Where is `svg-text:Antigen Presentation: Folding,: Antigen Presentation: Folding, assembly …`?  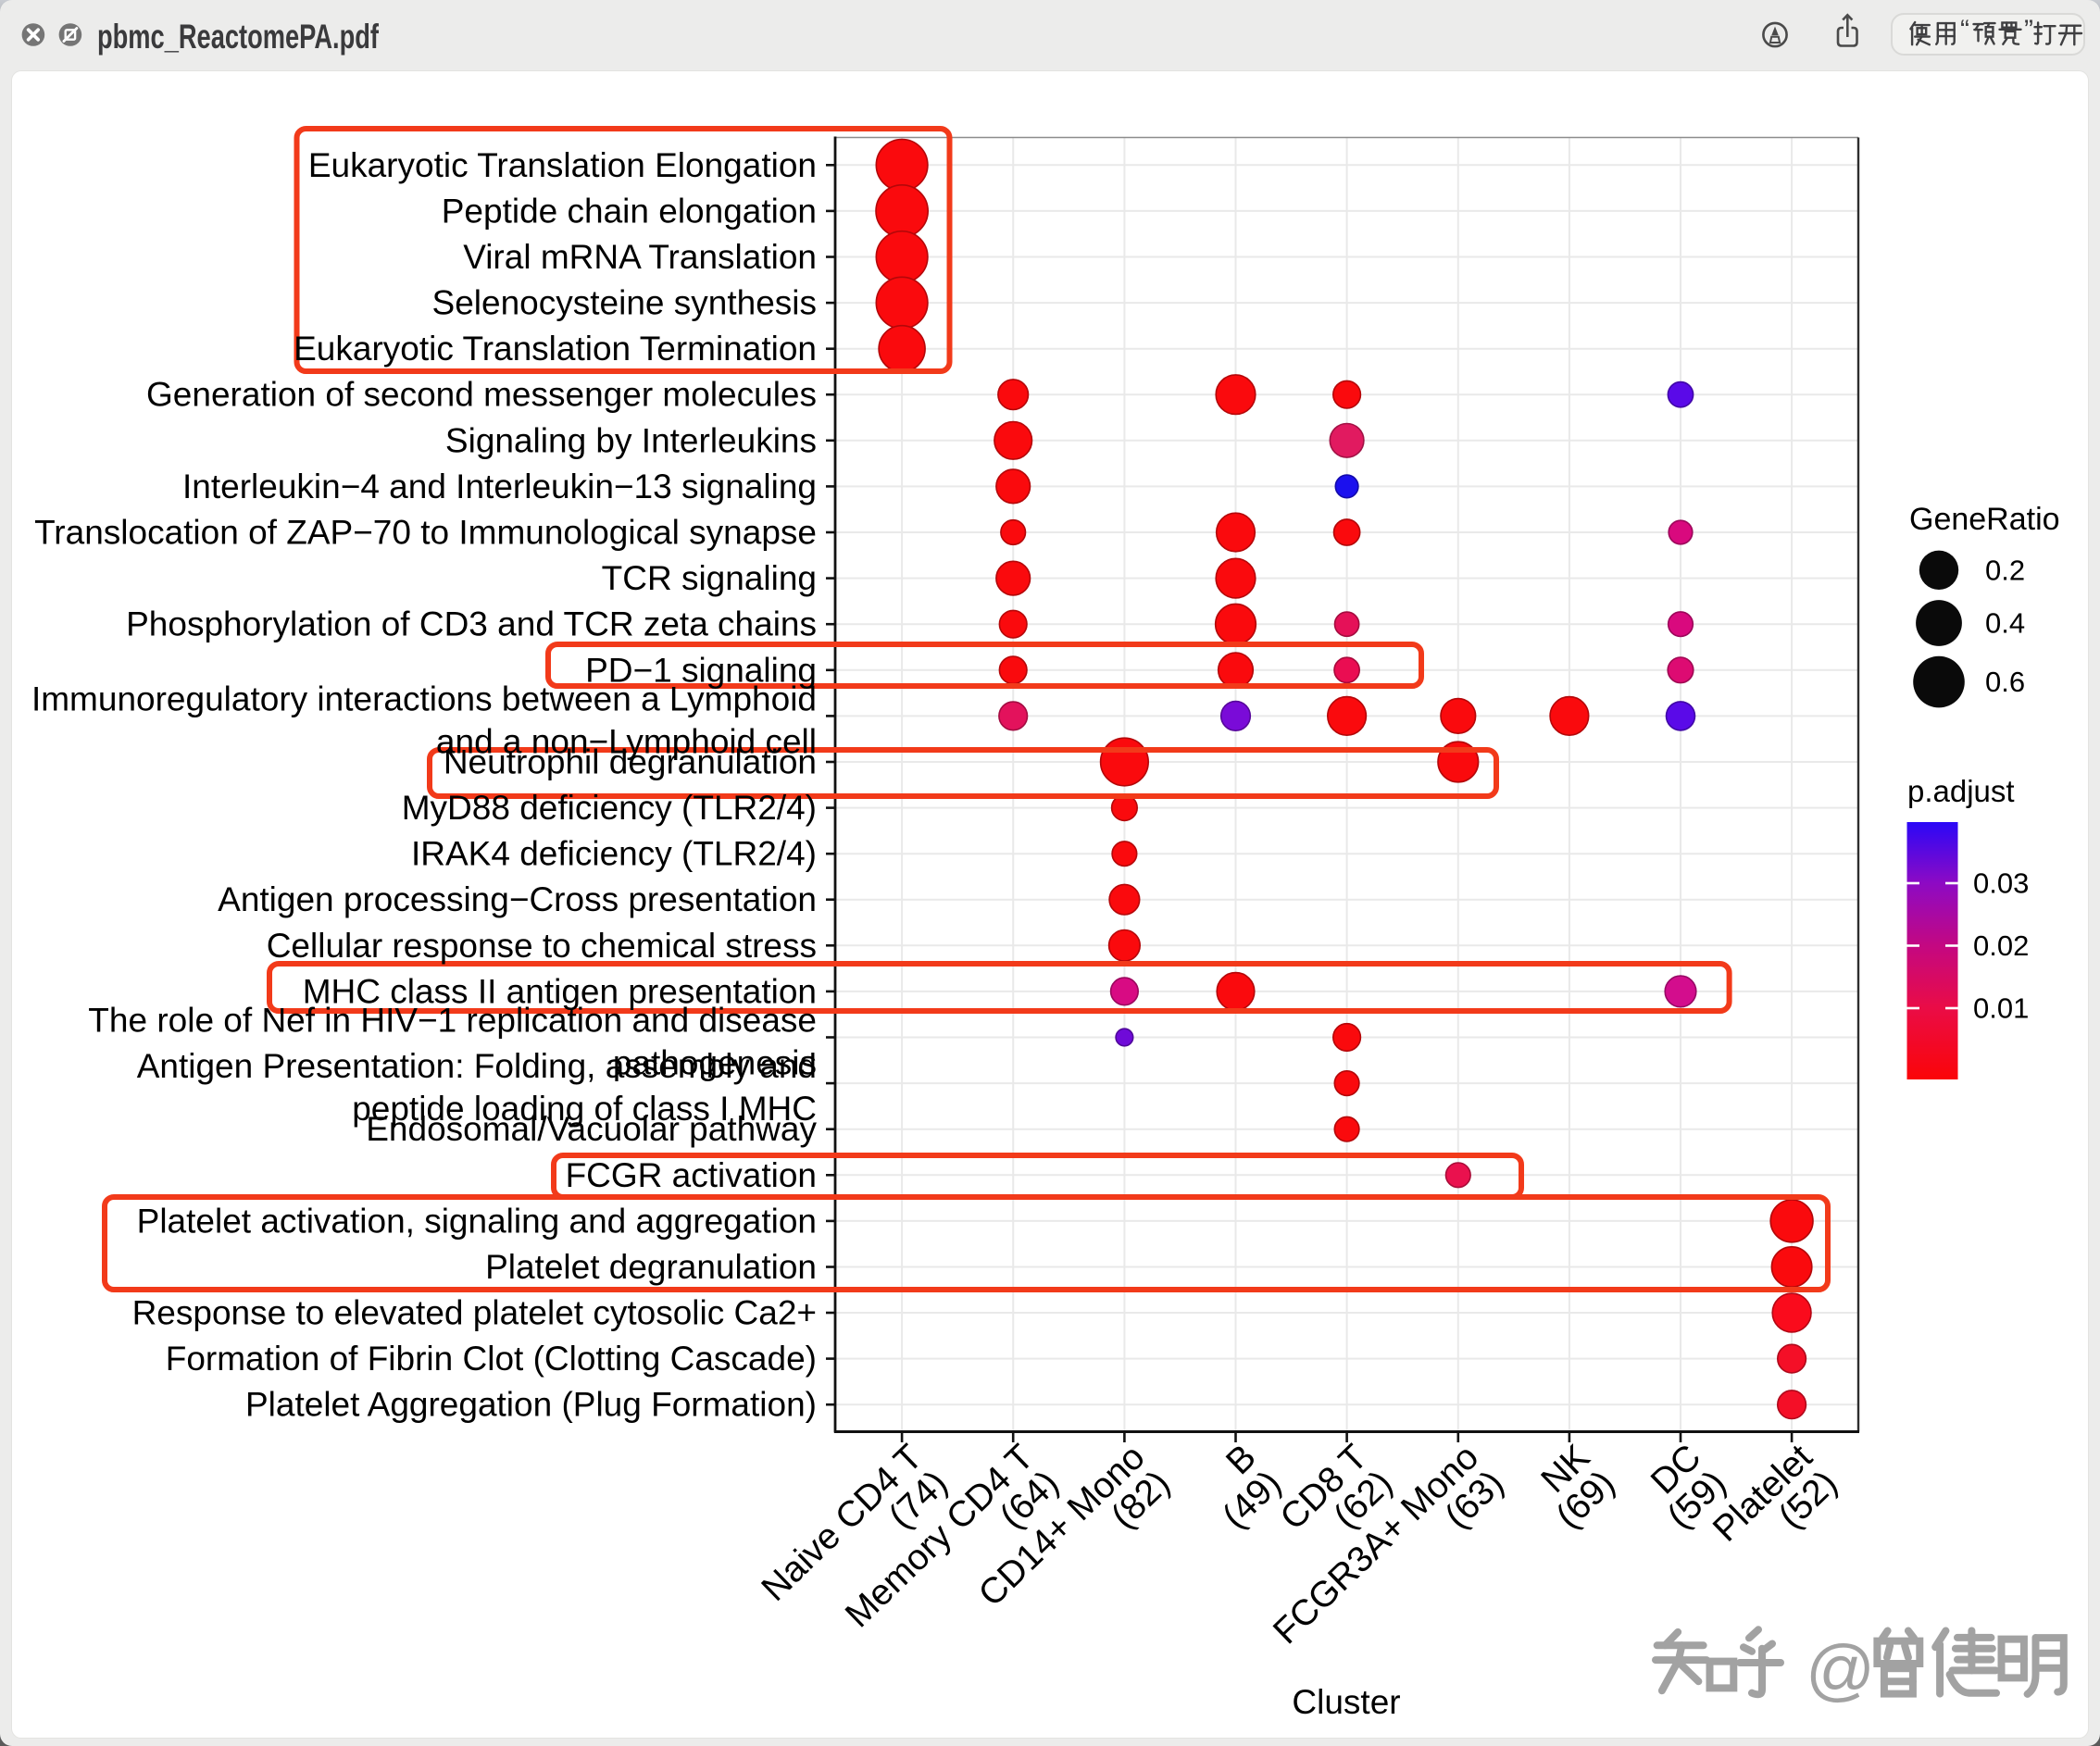
svg-text:Antigen Presentation: Folding,: Antigen Presentation: Folding, assembly … is located at coordinates (477, 1066).